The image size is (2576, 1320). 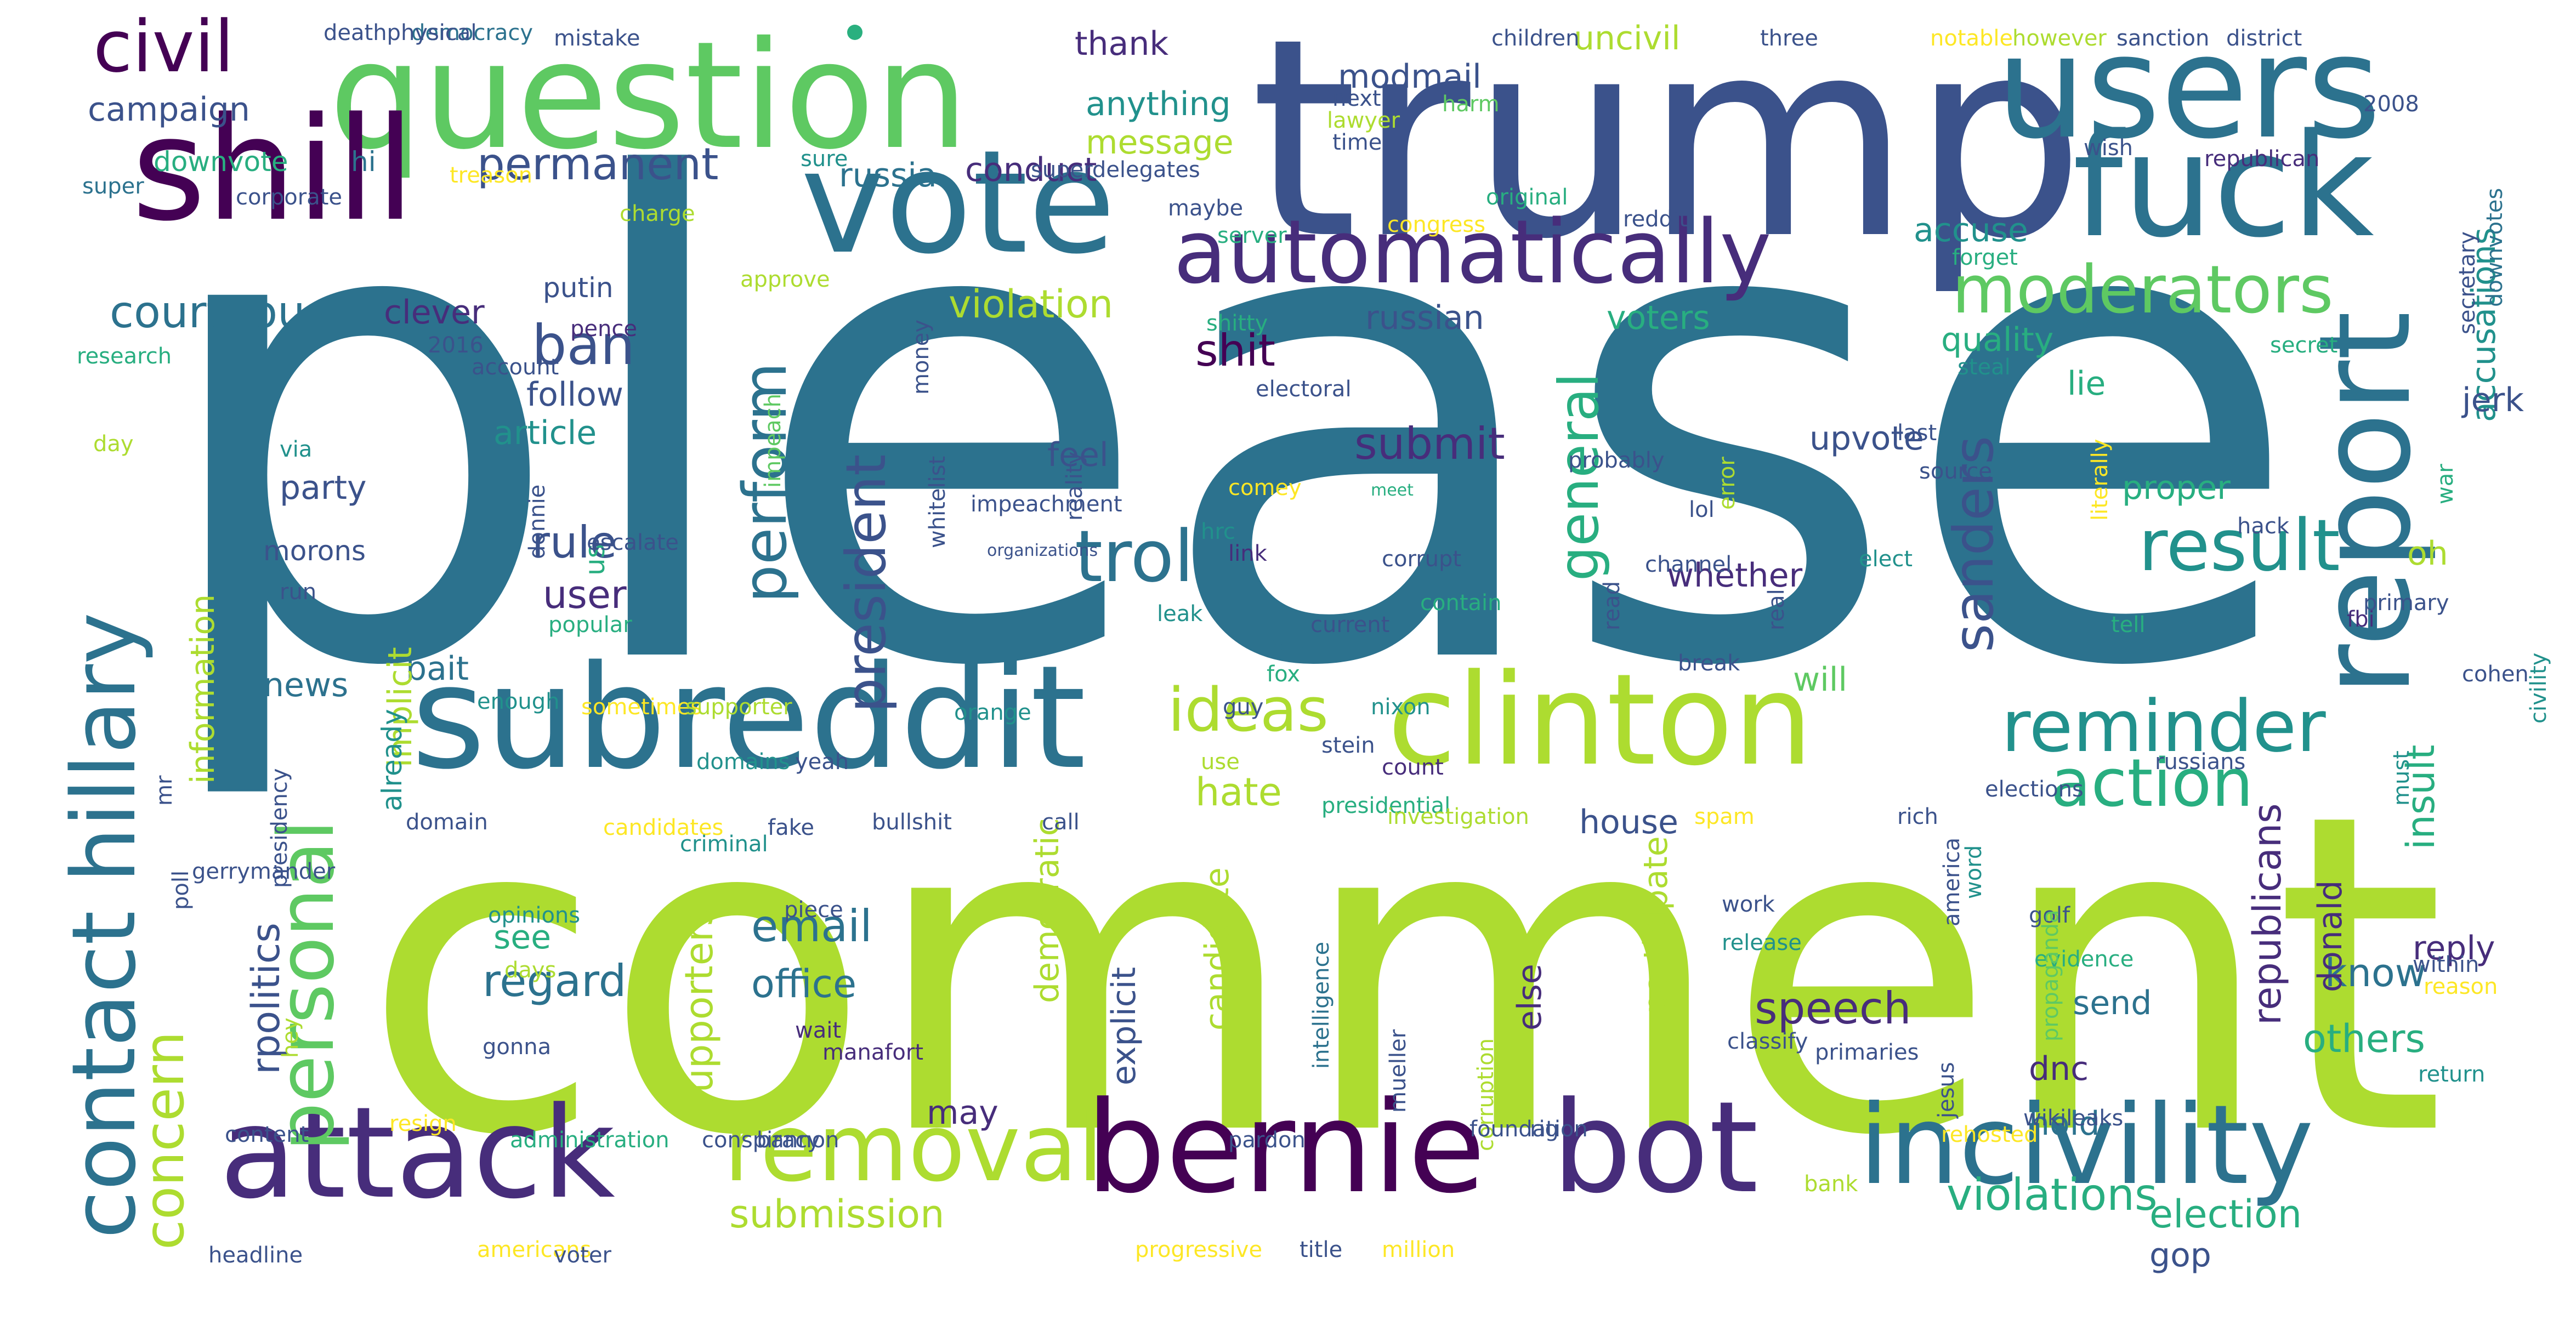 I want to click on word-fox: fox, so click(x=1283, y=675).